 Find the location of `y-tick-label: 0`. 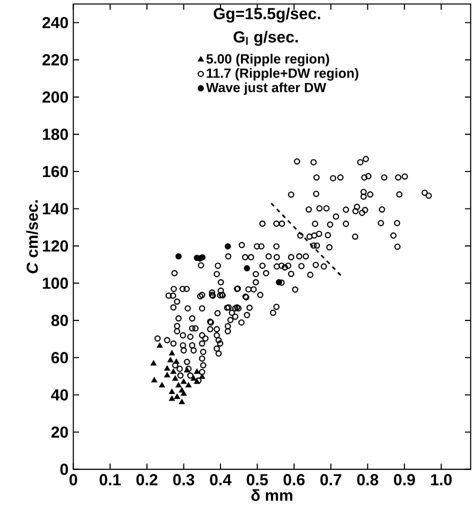

y-tick-label: 0 is located at coordinates (64, 469).